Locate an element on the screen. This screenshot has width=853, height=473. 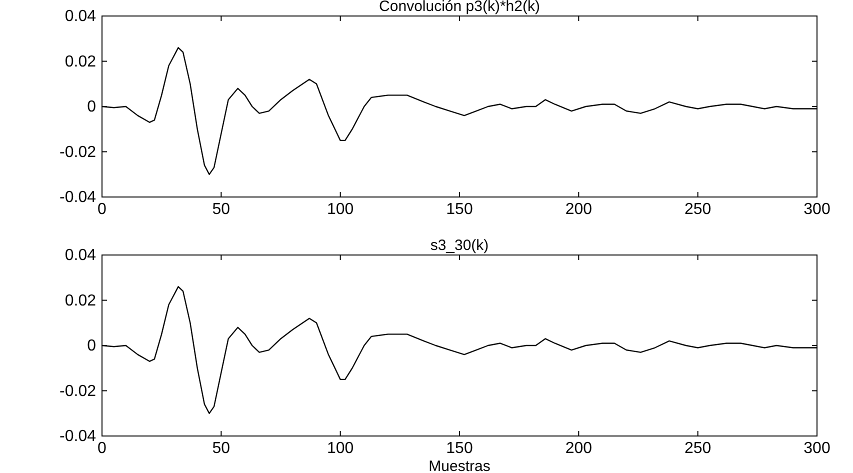
x-axis-title: Muestras is located at coordinates (459, 465).